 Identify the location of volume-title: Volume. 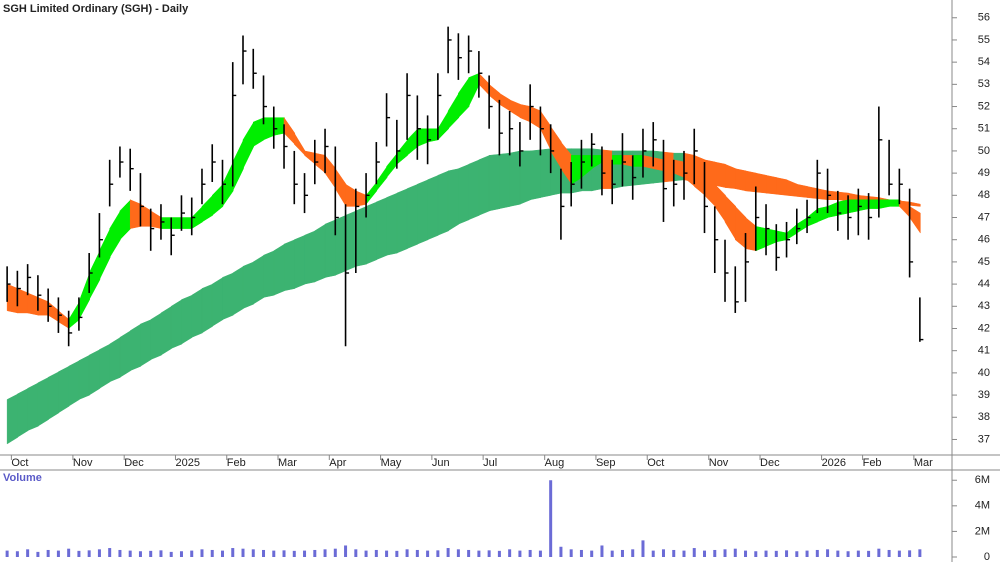
(22, 478).